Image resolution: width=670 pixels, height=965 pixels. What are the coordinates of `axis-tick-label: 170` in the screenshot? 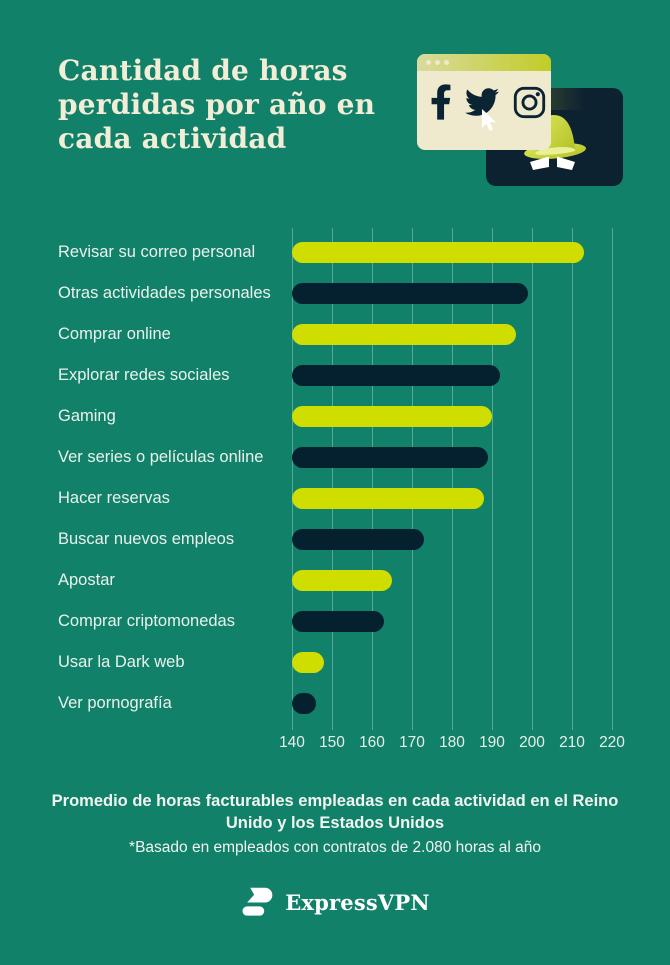 It's located at (412, 742).